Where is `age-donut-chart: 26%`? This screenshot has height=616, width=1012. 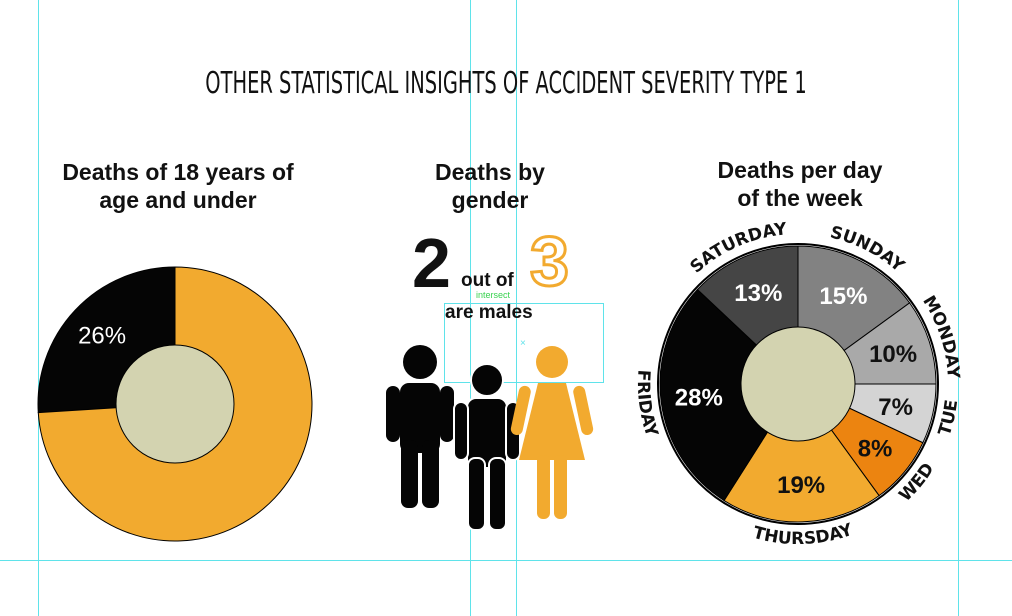
age-donut-chart: 26% is located at coordinates (175, 404).